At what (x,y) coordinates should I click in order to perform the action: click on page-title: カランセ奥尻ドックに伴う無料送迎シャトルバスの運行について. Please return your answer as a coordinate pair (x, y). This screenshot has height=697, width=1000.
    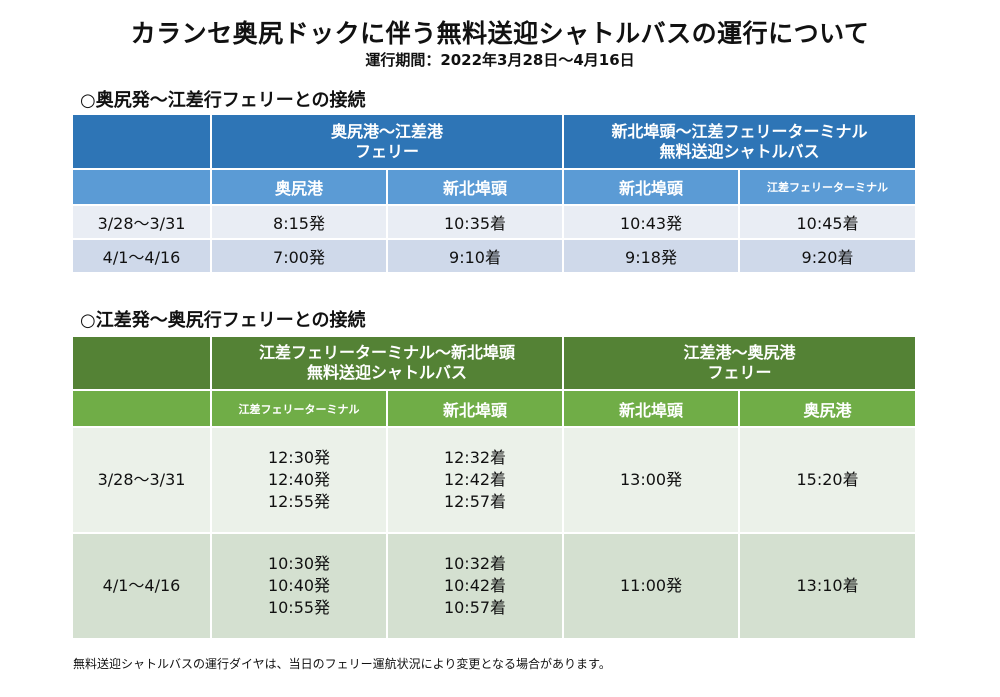
    Looking at the image, I should click on (500, 33).